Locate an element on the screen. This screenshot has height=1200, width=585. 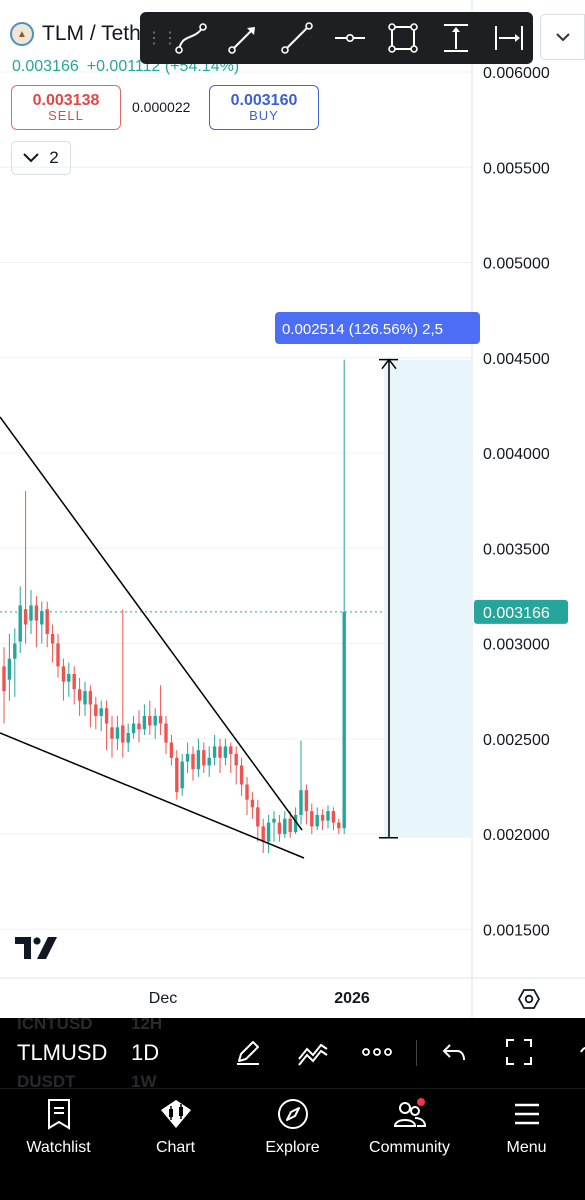
spread-value: 0.000022 is located at coordinates (161, 107).